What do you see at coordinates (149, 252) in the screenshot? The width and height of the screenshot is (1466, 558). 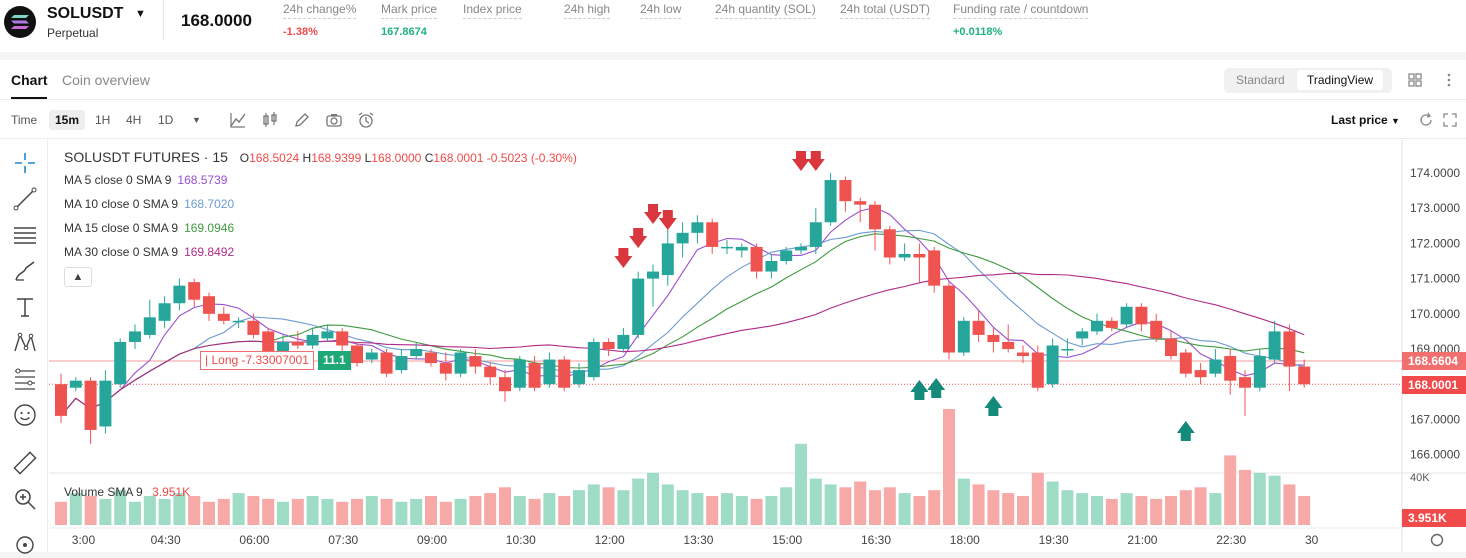 I see `ma30-legend: MA 30 close 0 SMA 9 169.8492` at bounding box center [149, 252].